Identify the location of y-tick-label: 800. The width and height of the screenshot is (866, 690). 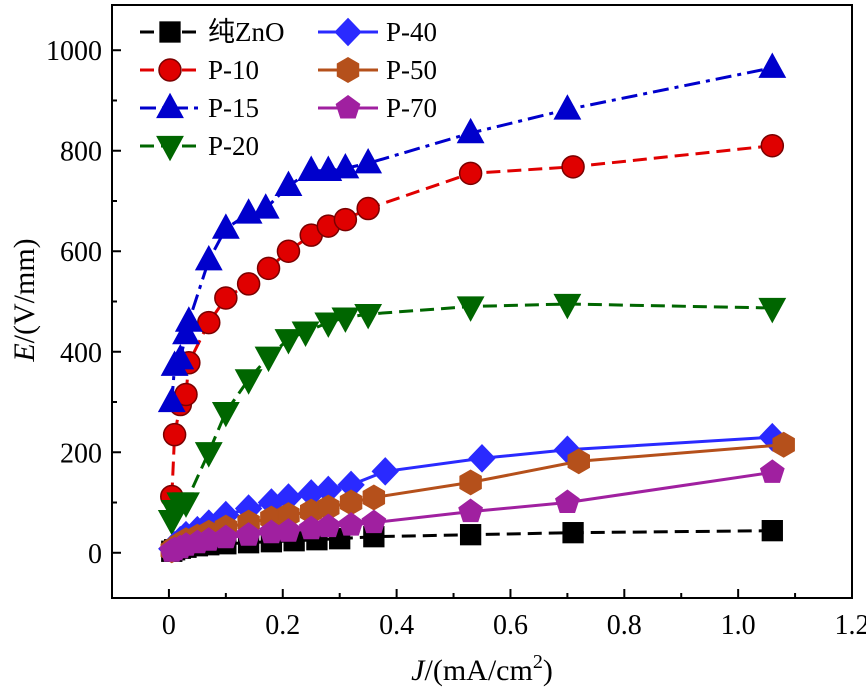
(81, 152).